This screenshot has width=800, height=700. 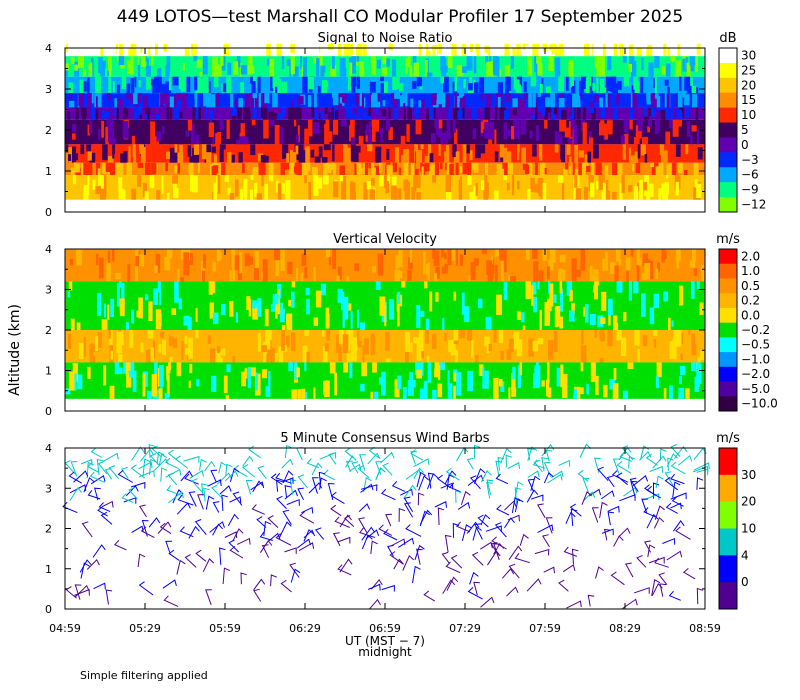 I want to click on colorbar-label: −9, so click(x=750, y=190).